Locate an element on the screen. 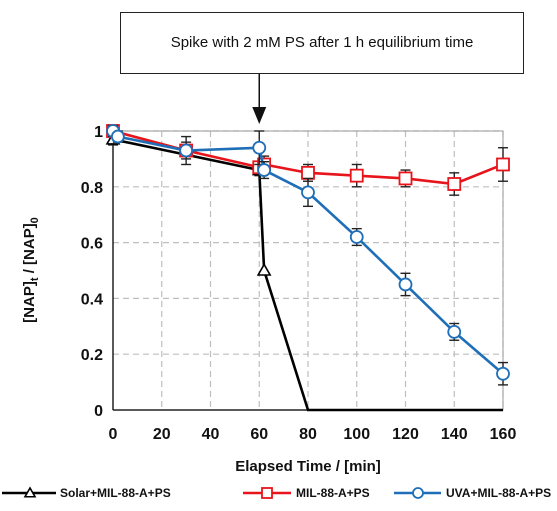  annotation-arrow-head is located at coordinates (259, 115).